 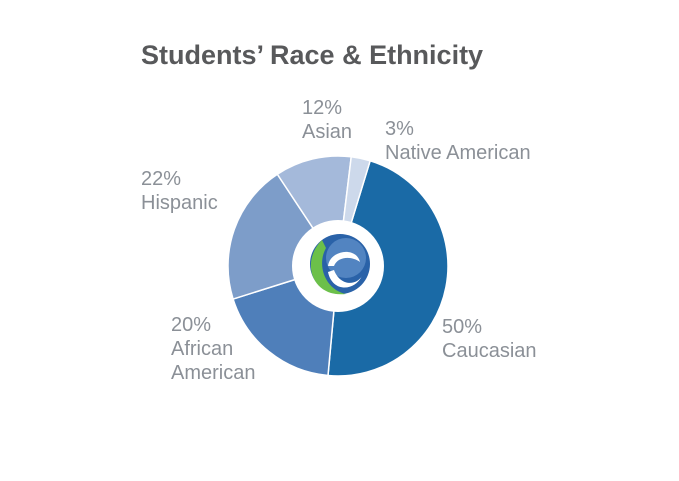 I want to click on category-label: African American, so click(x=213, y=361).